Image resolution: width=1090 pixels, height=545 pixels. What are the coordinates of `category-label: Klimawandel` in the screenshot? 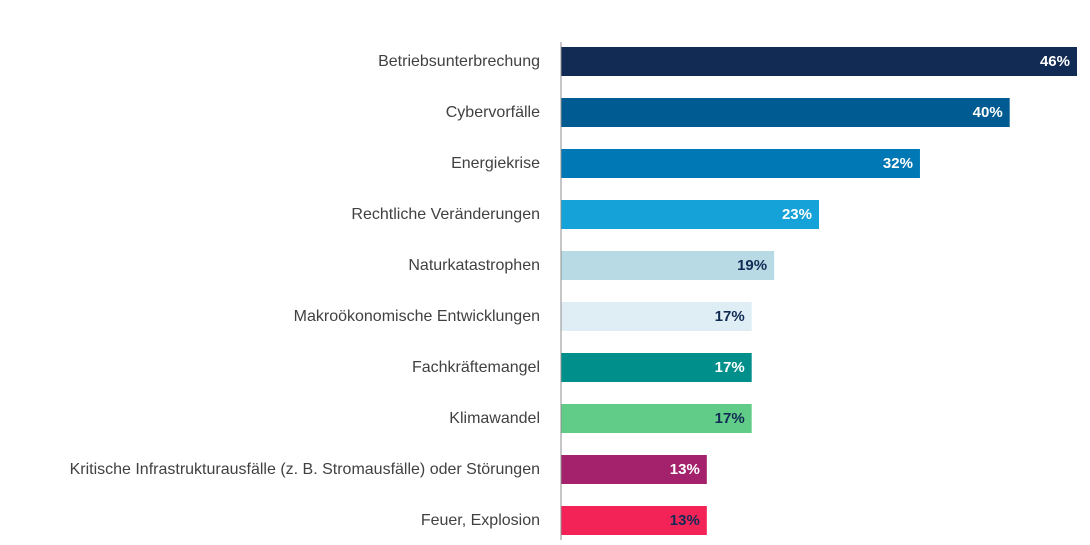 It's located at (494, 418).